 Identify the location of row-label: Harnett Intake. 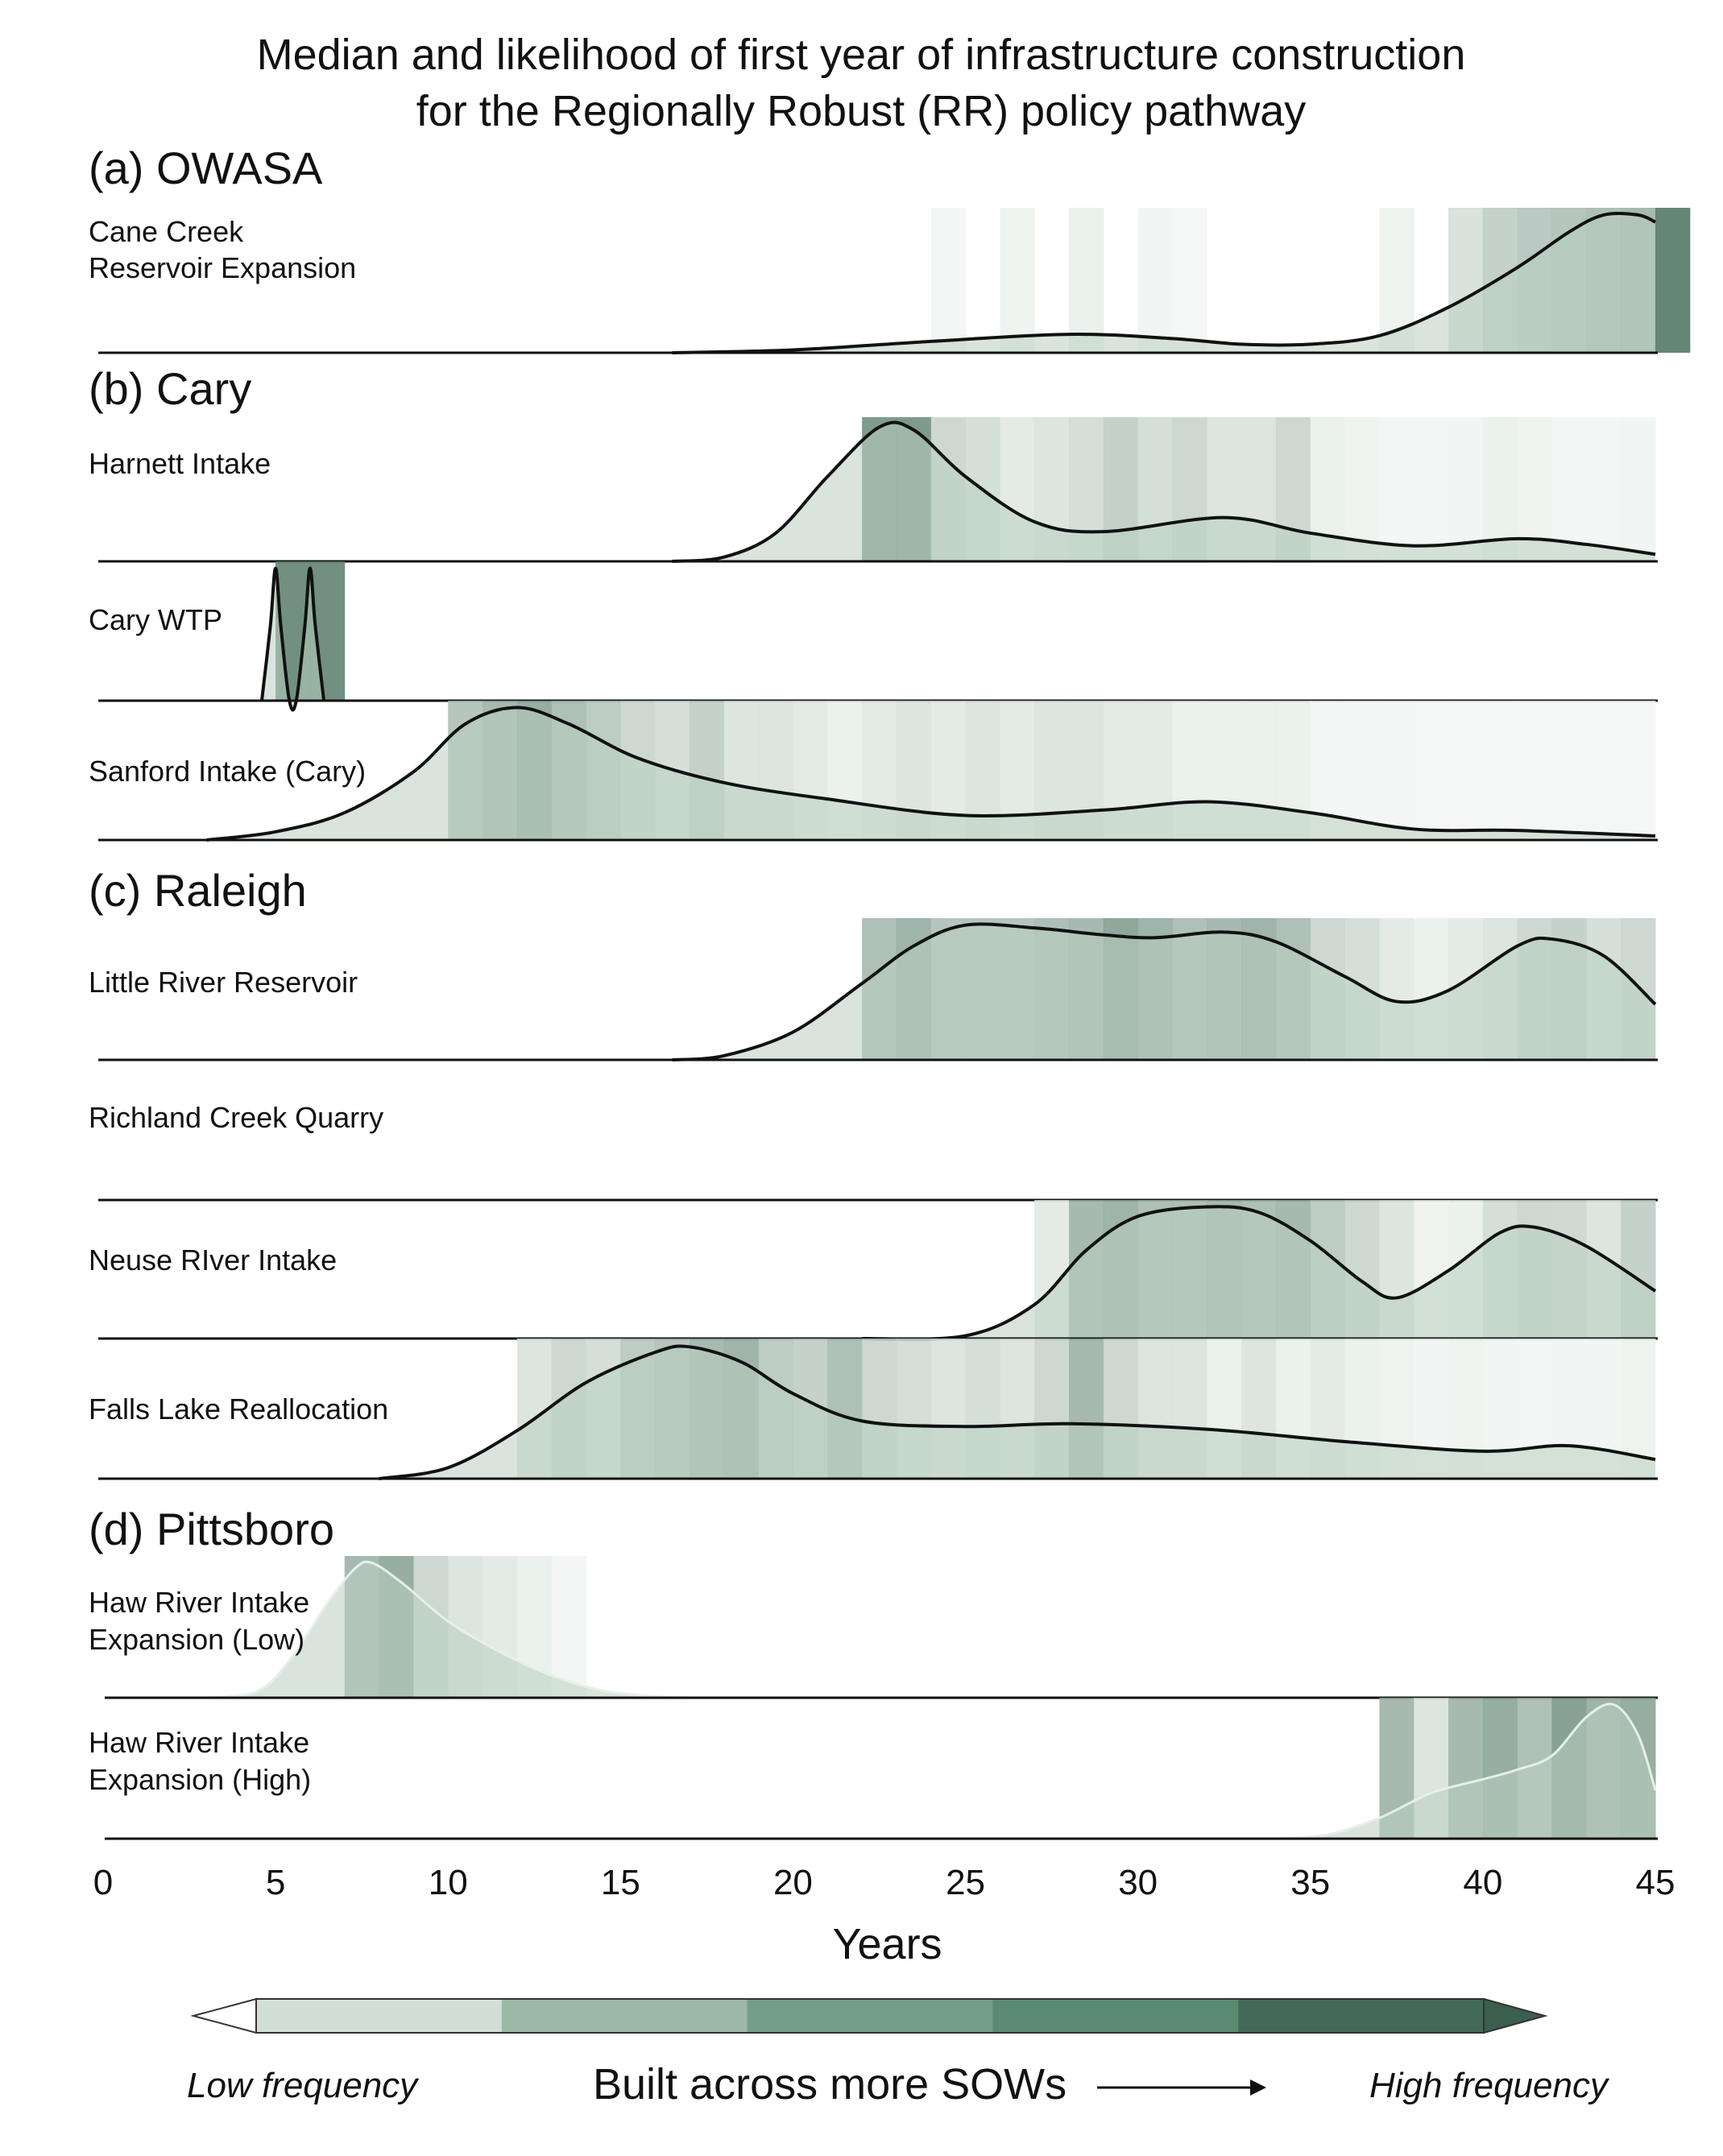
(180, 463).